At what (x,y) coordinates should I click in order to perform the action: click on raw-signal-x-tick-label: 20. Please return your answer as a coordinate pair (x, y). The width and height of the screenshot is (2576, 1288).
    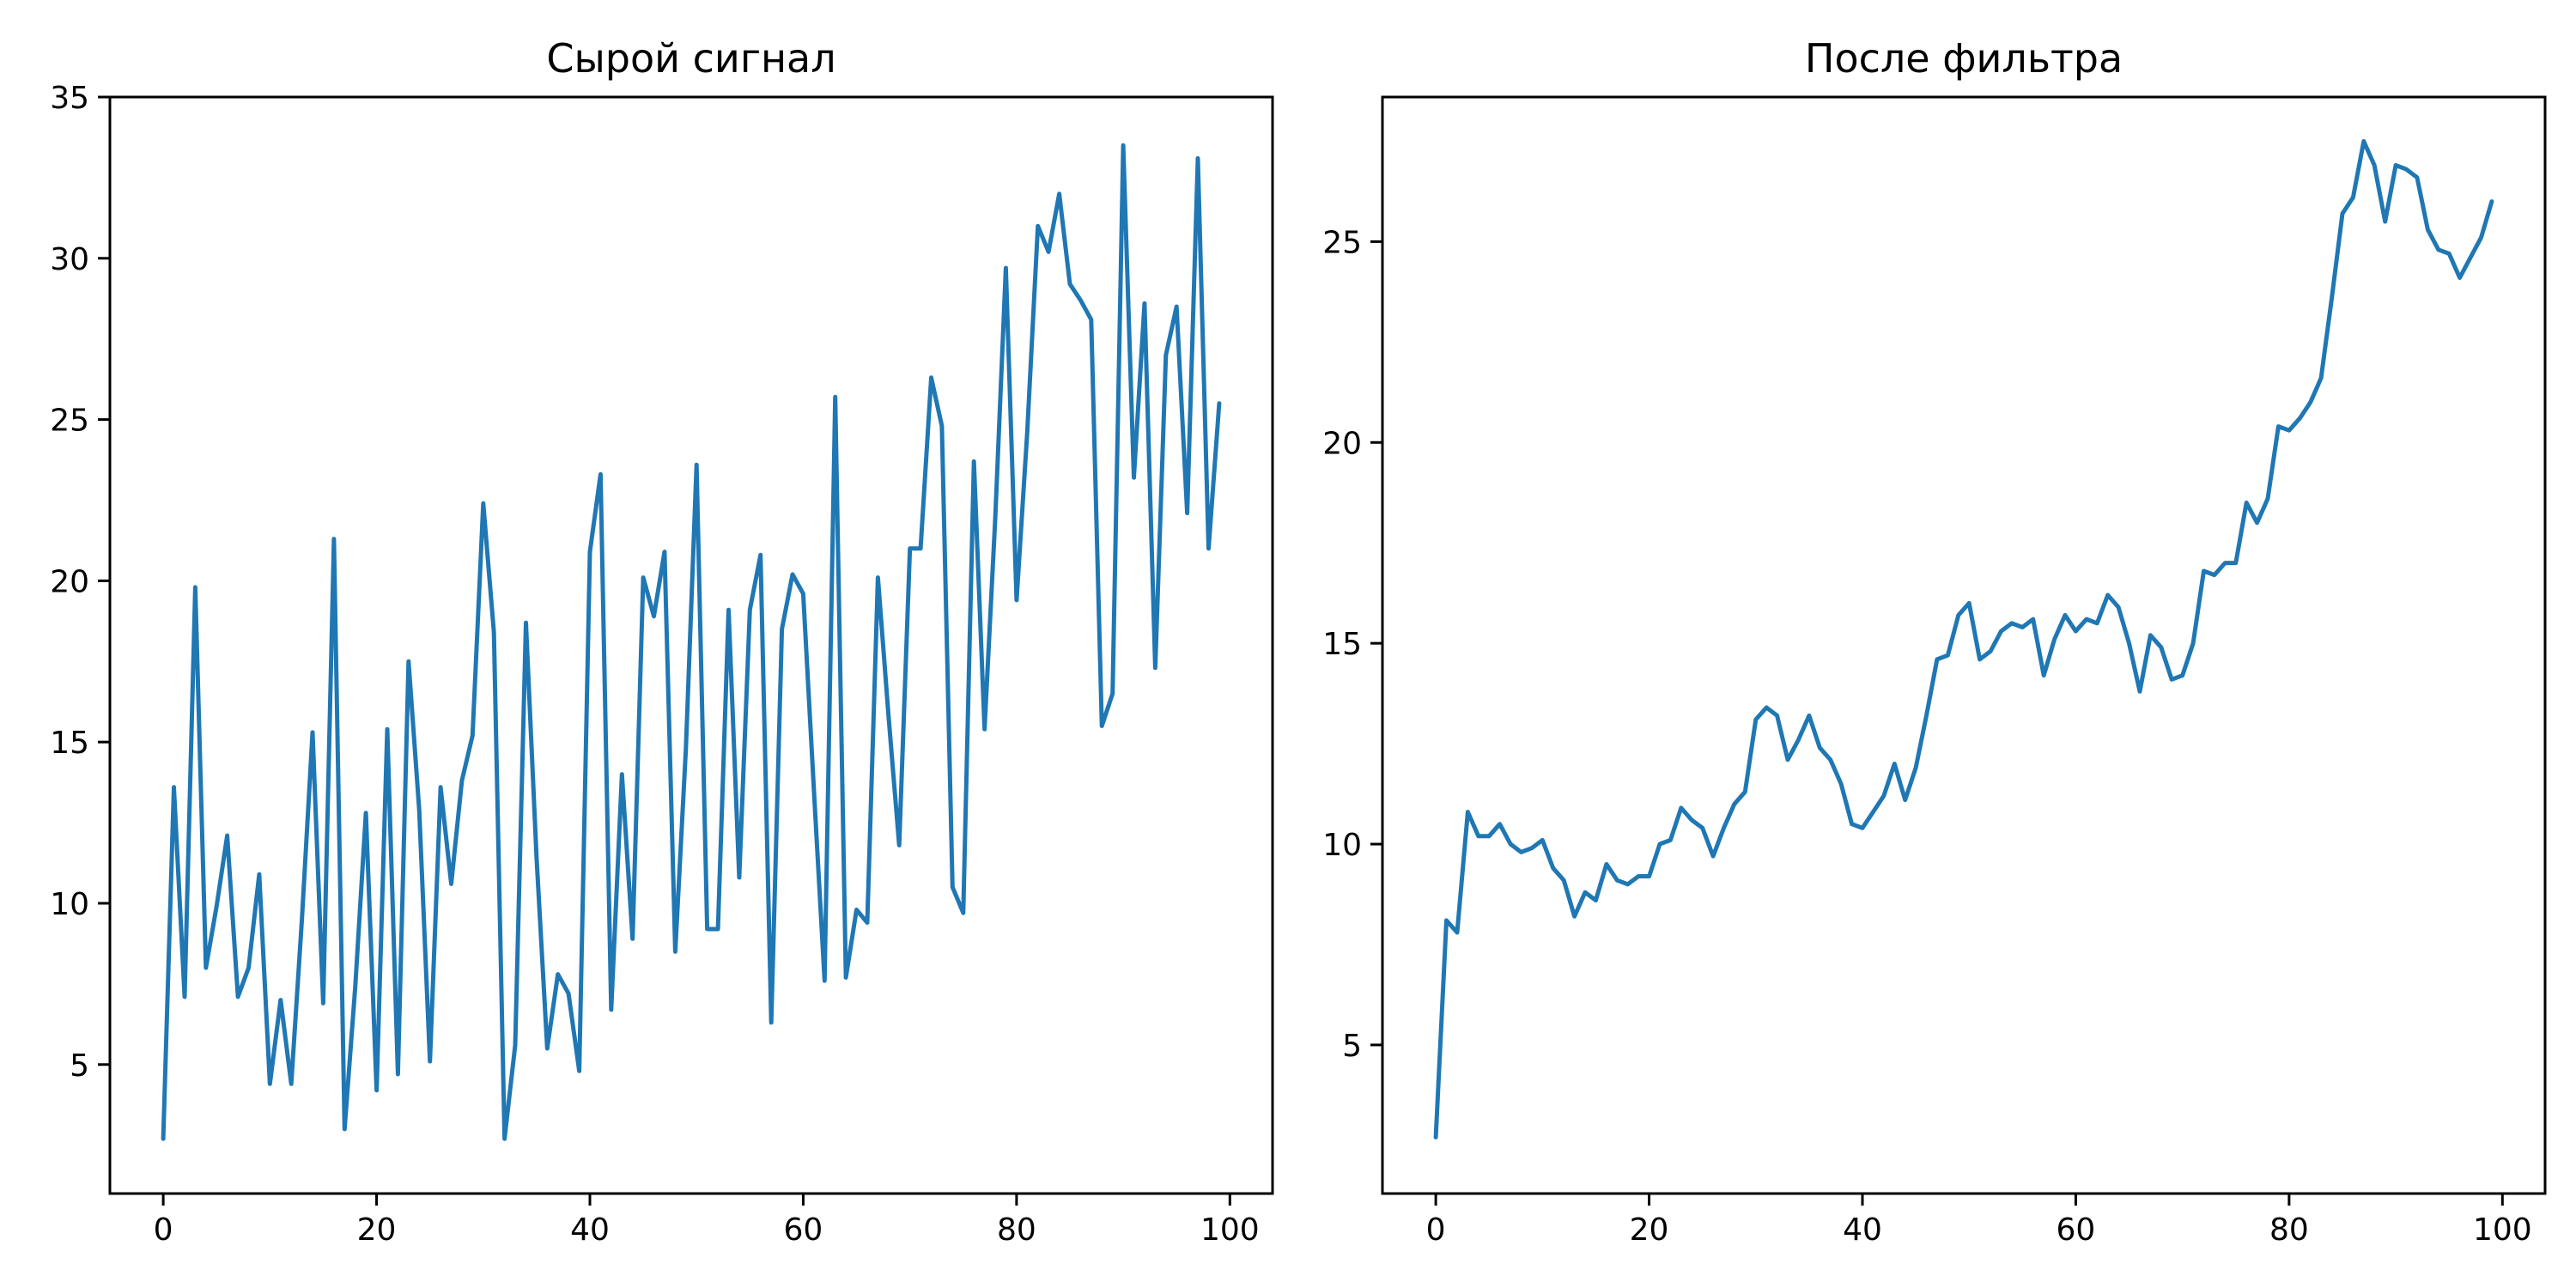
    Looking at the image, I should click on (377, 1230).